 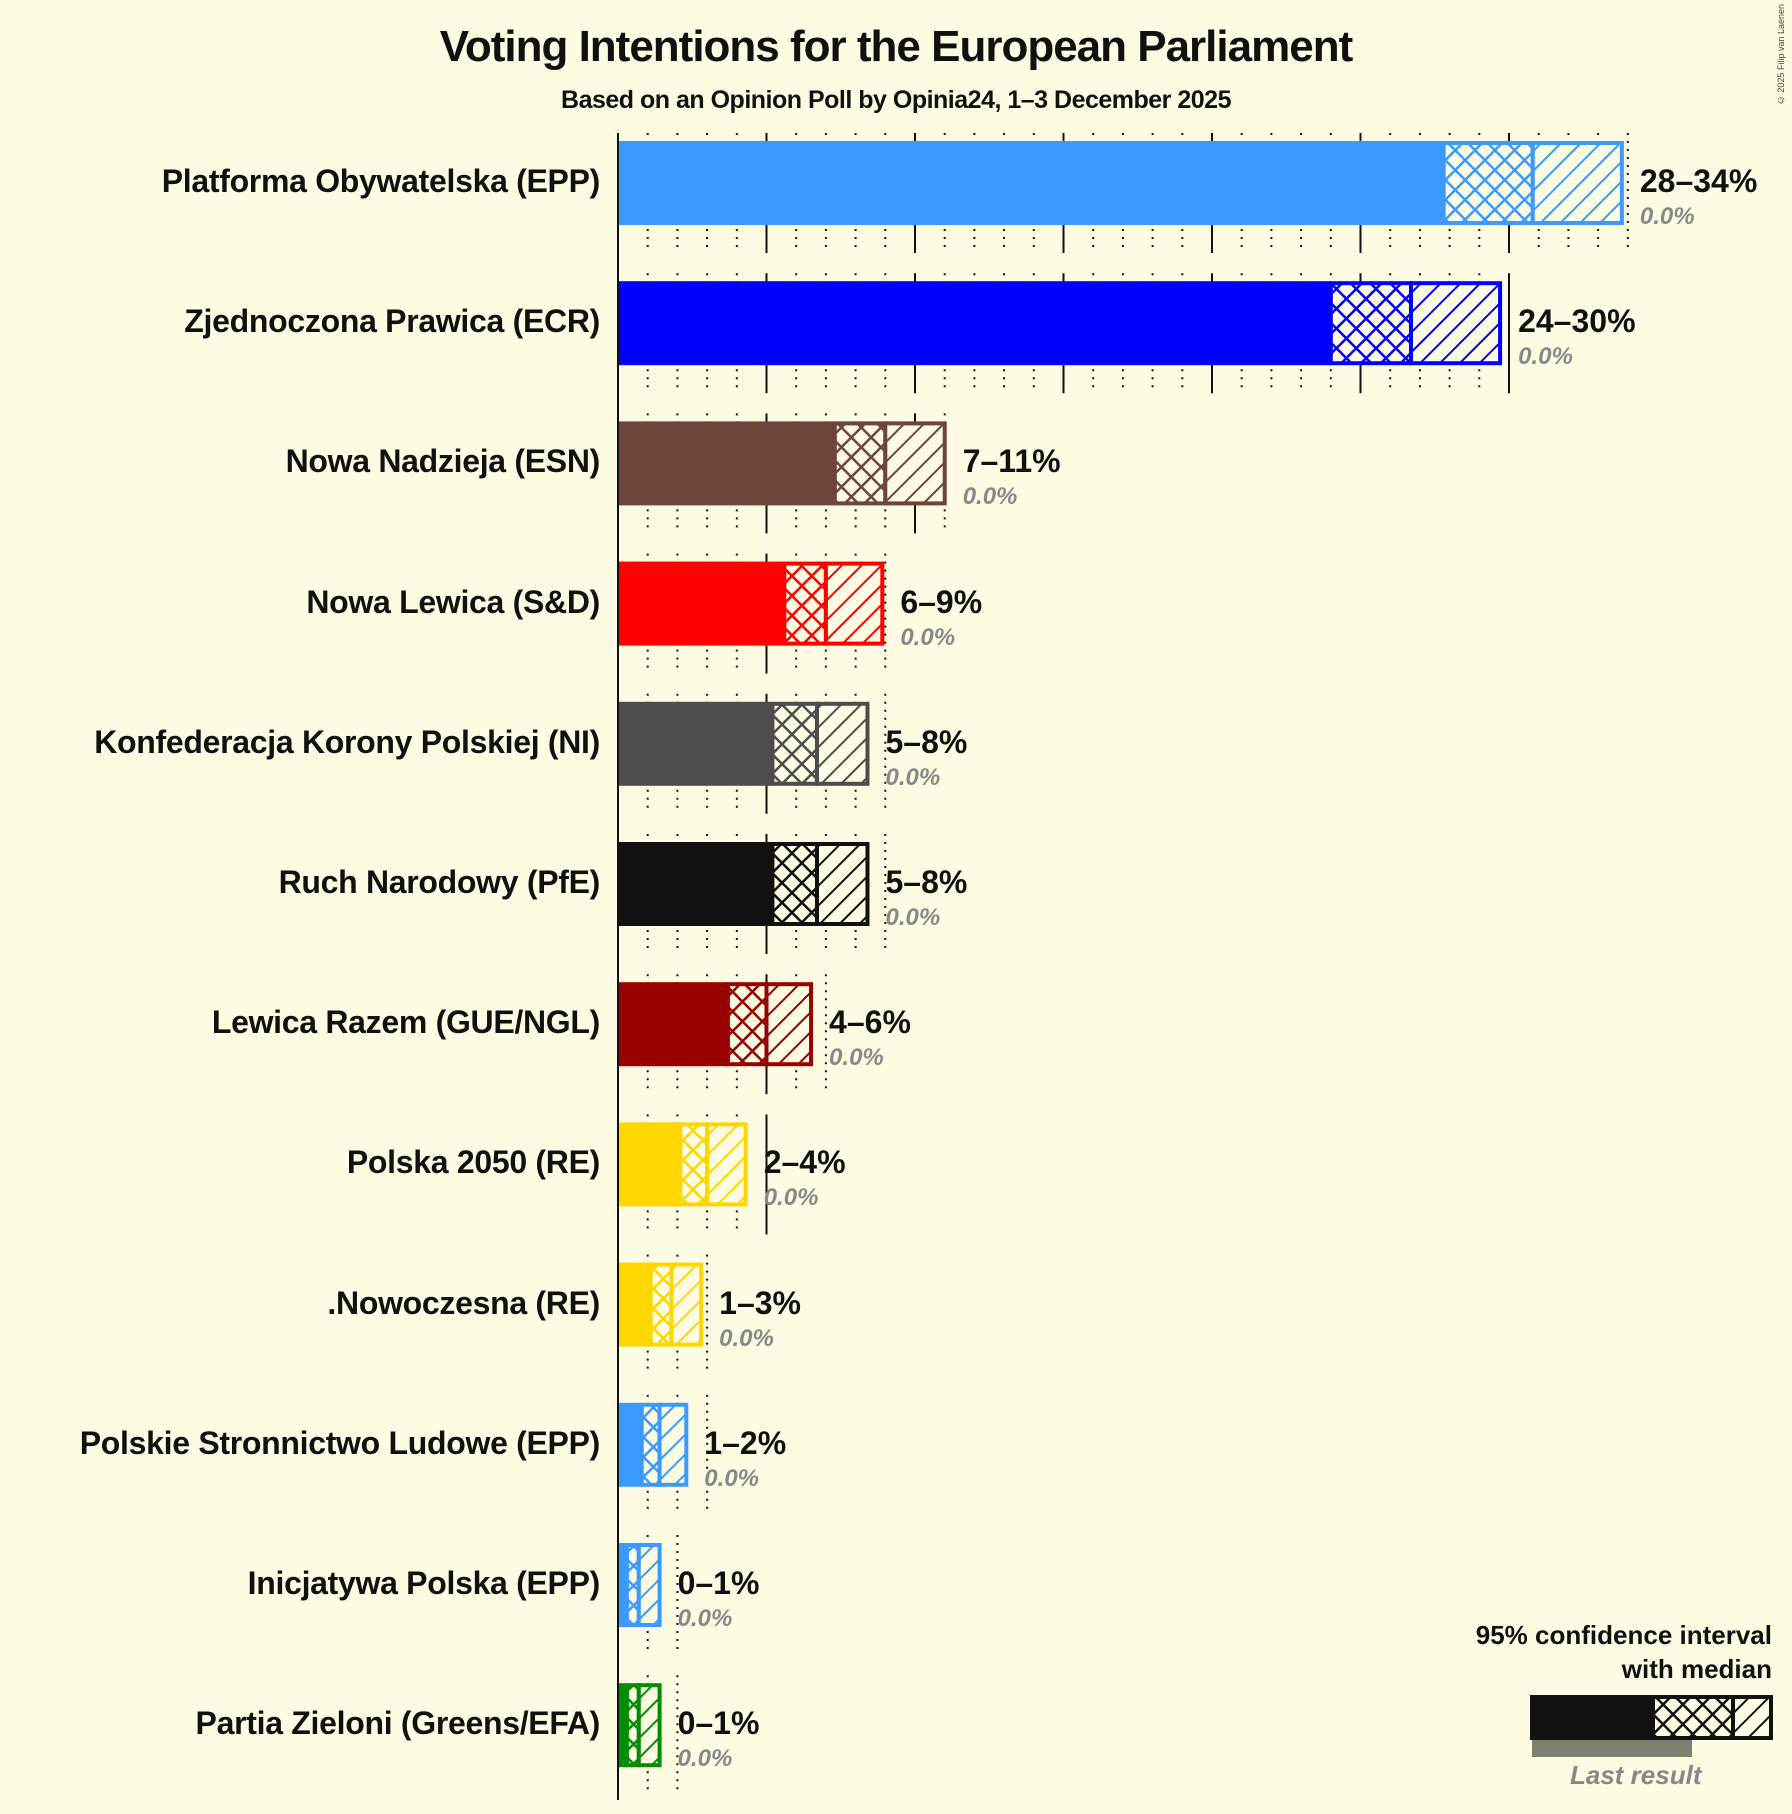 I want to click on range-label: 4–6%, so click(x=870, y=1022).